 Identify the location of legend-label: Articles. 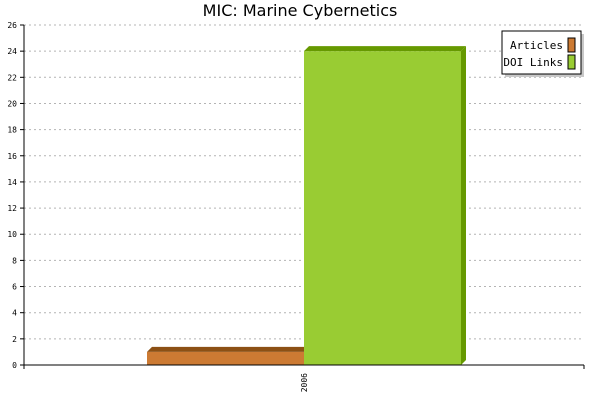
(536, 45).